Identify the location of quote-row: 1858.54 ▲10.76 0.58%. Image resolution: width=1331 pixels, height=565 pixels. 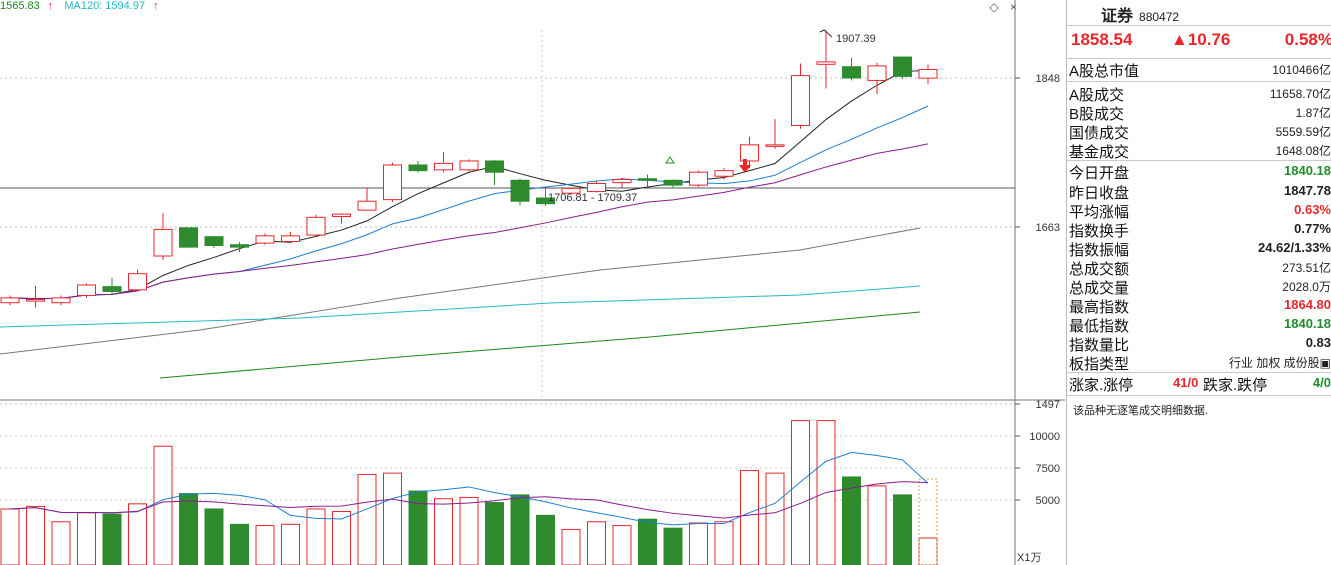
(1201, 41).